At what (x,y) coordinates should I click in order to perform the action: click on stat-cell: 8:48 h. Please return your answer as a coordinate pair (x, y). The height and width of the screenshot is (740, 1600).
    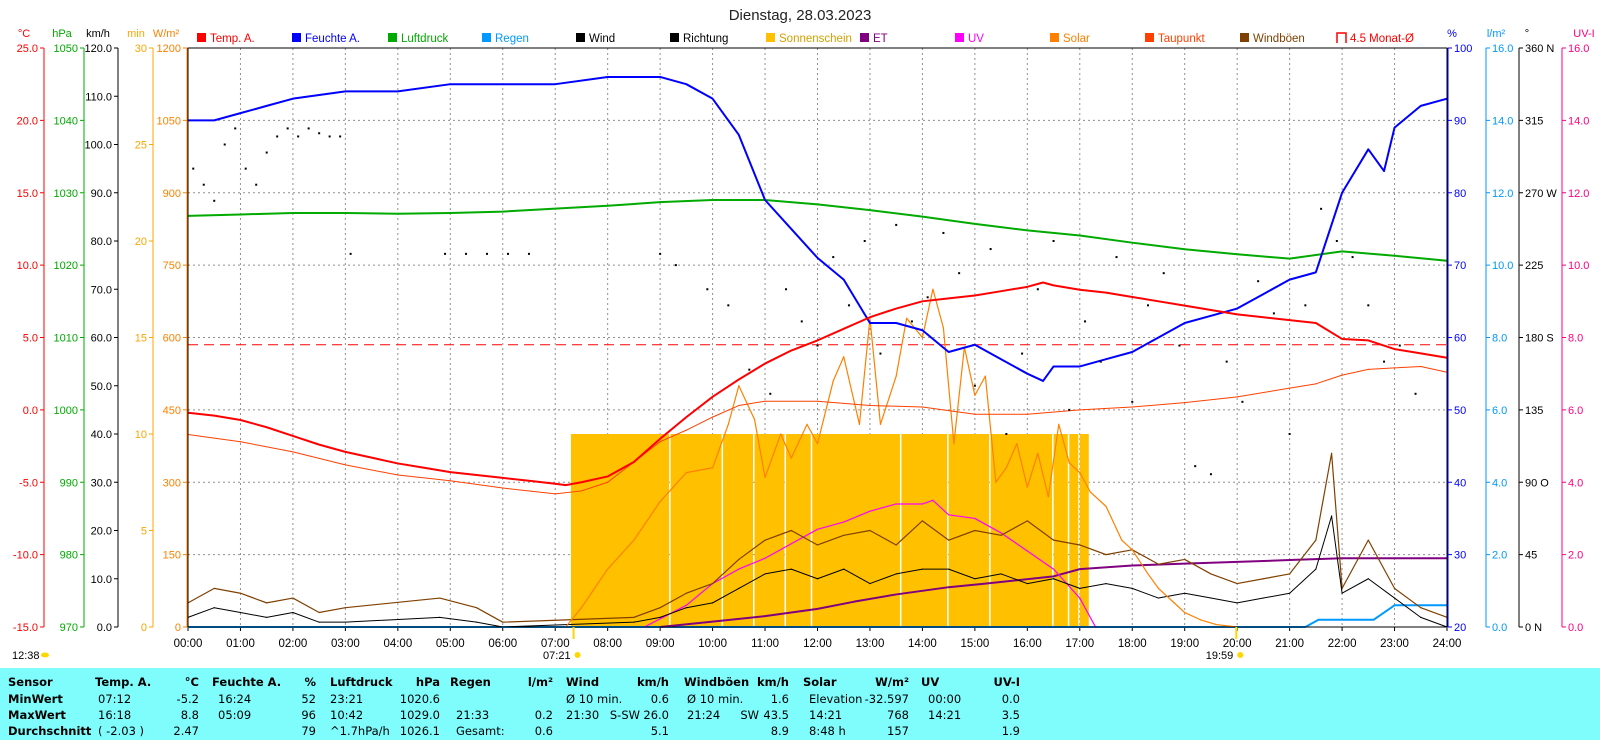
    Looking at the image, I should click on (827, 731).